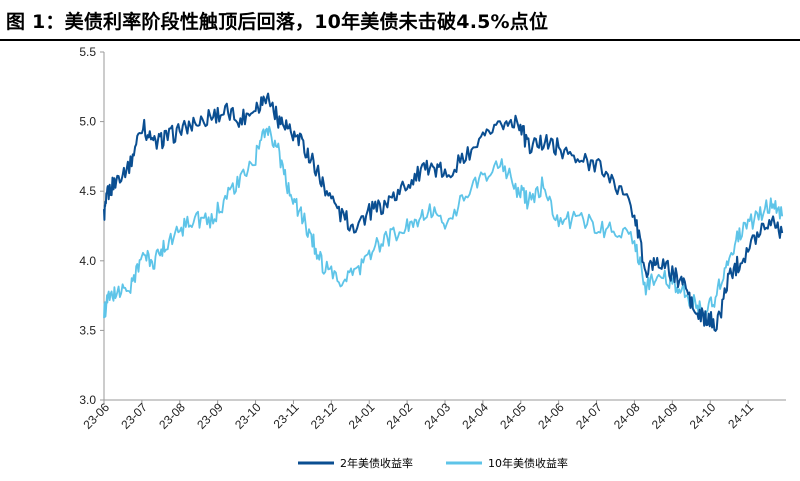 The height and width of the screenshot is (481, 800). I want to click on y-tick-label: 4.5, so click(87, 191).